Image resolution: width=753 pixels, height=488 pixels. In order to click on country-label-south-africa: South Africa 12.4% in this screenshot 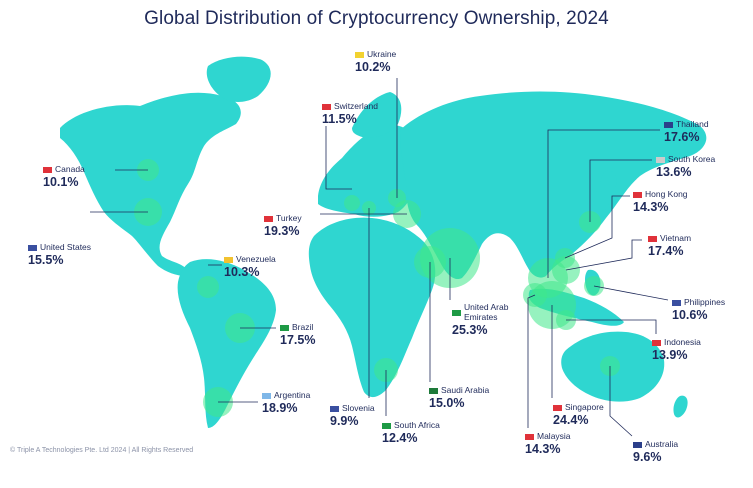, I will do `click(411, 432)`.